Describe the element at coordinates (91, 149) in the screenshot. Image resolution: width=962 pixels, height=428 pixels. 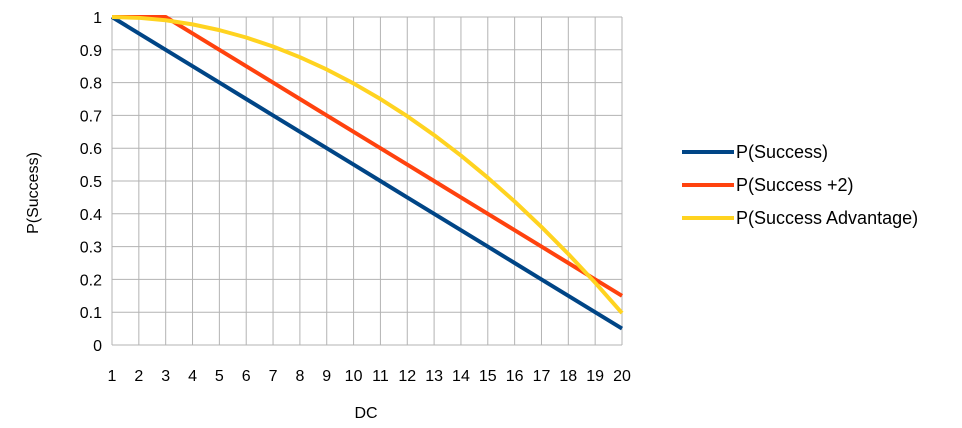
I see `y-tick-label: 0.6` at that location.